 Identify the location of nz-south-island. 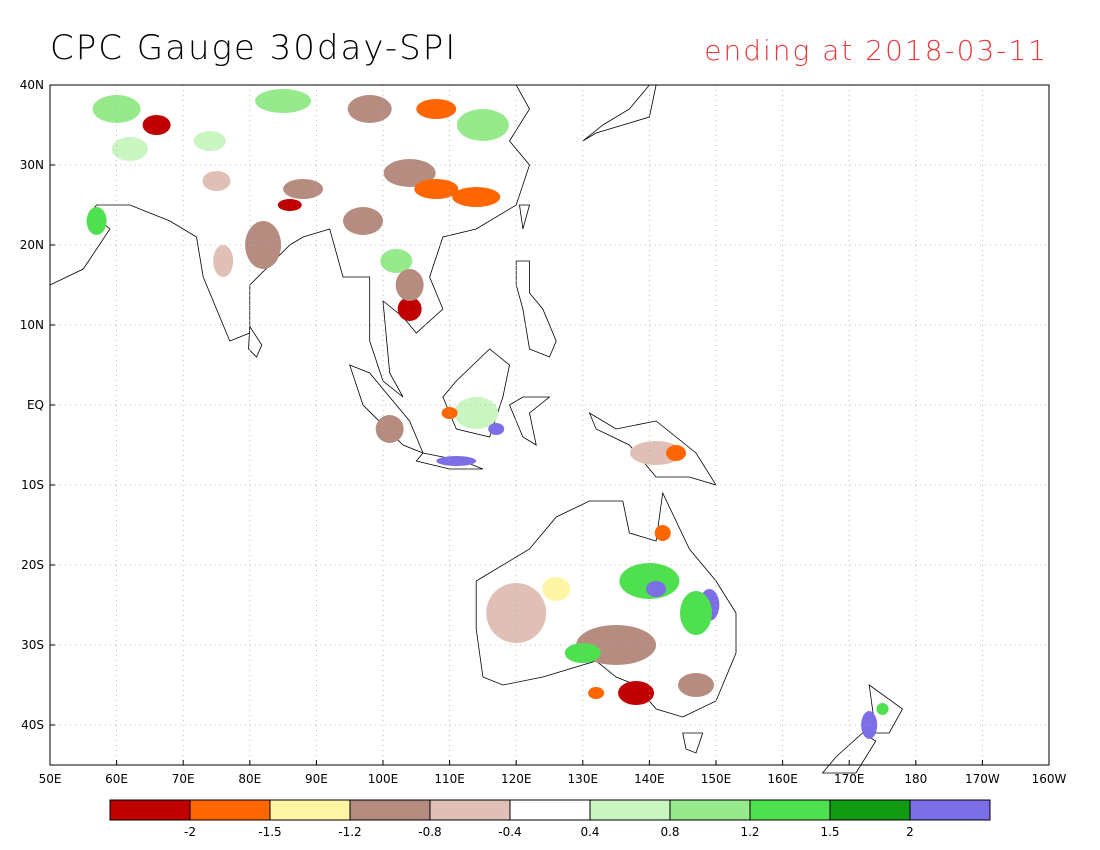
(849, 753).